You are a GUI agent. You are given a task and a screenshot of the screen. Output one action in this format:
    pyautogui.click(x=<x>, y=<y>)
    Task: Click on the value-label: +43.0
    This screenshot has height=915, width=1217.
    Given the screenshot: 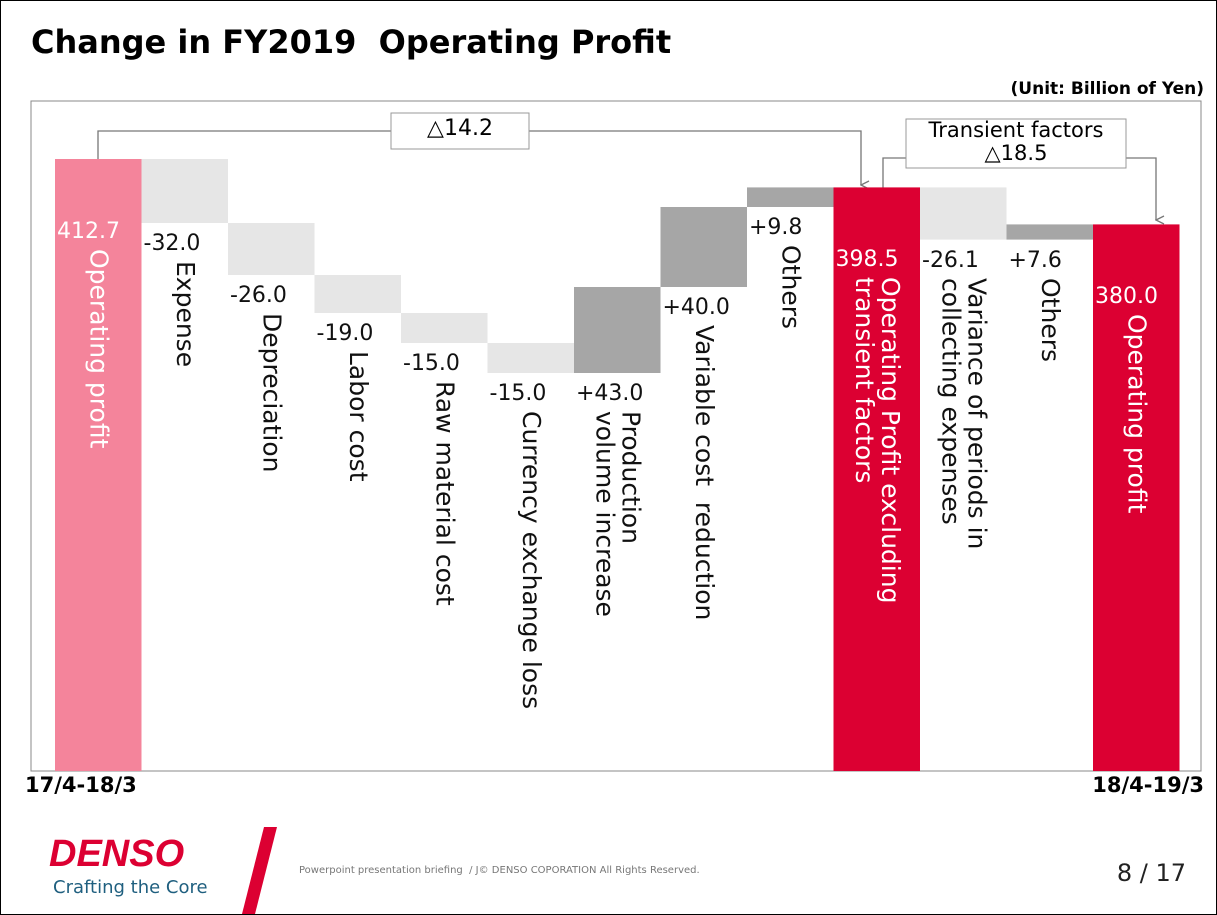 What is the action you would take?
    pyautogui.click(x=610, y=393)
    